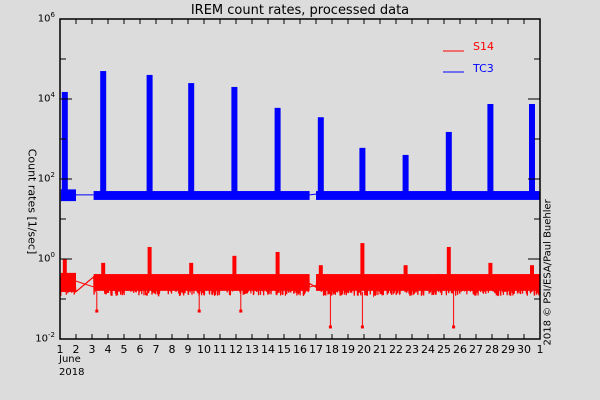 This screenshot has width=600, height=400. What do you see at coordinates (268, 349) in the screenshot?
I see `x-tick-label: 14` at bounding box center [268, 349].